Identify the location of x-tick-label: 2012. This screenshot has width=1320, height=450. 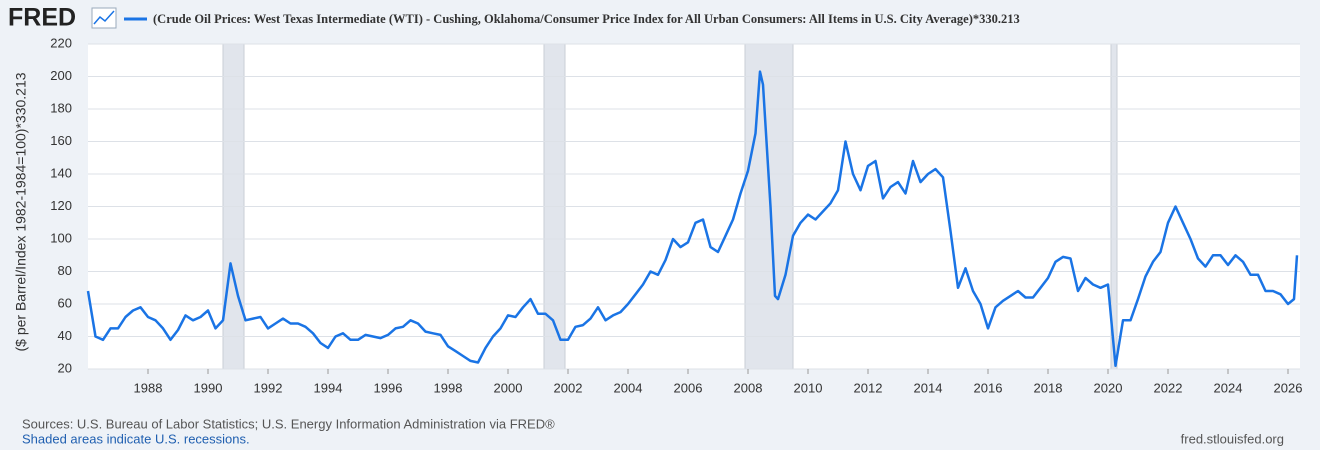
(868, 387).